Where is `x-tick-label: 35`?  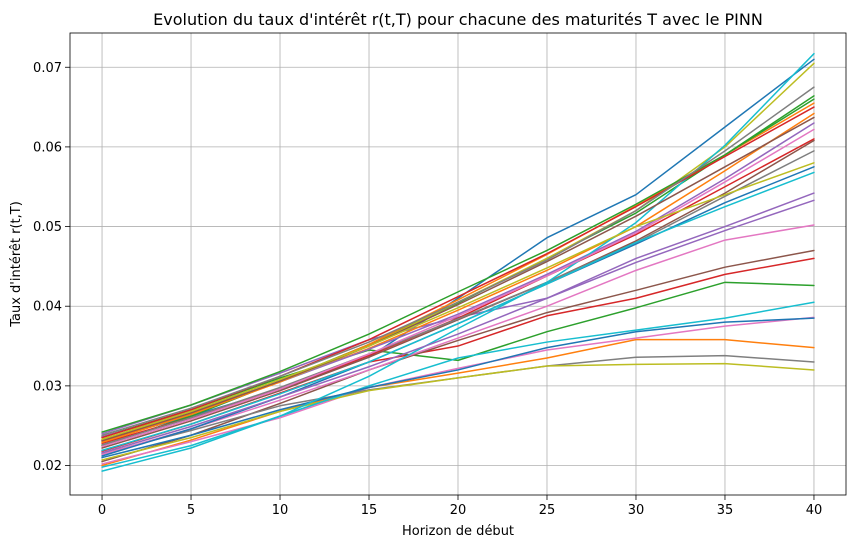 x-tick-label: 35 is located at coordinates (725, 510).